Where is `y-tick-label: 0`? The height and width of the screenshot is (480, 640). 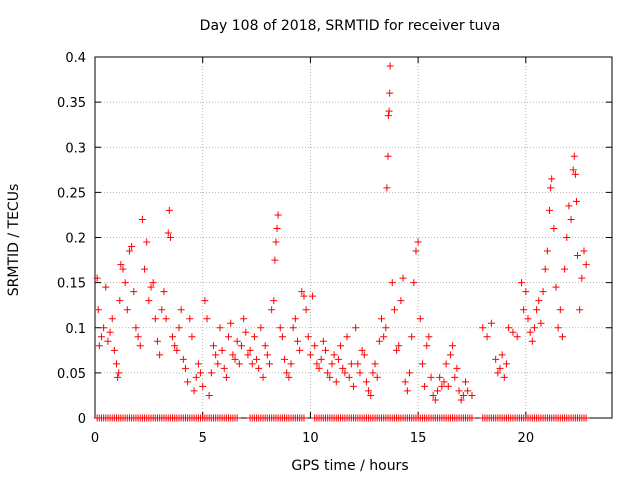
y-tick-label: 0 is located at coordinates (82, 419).